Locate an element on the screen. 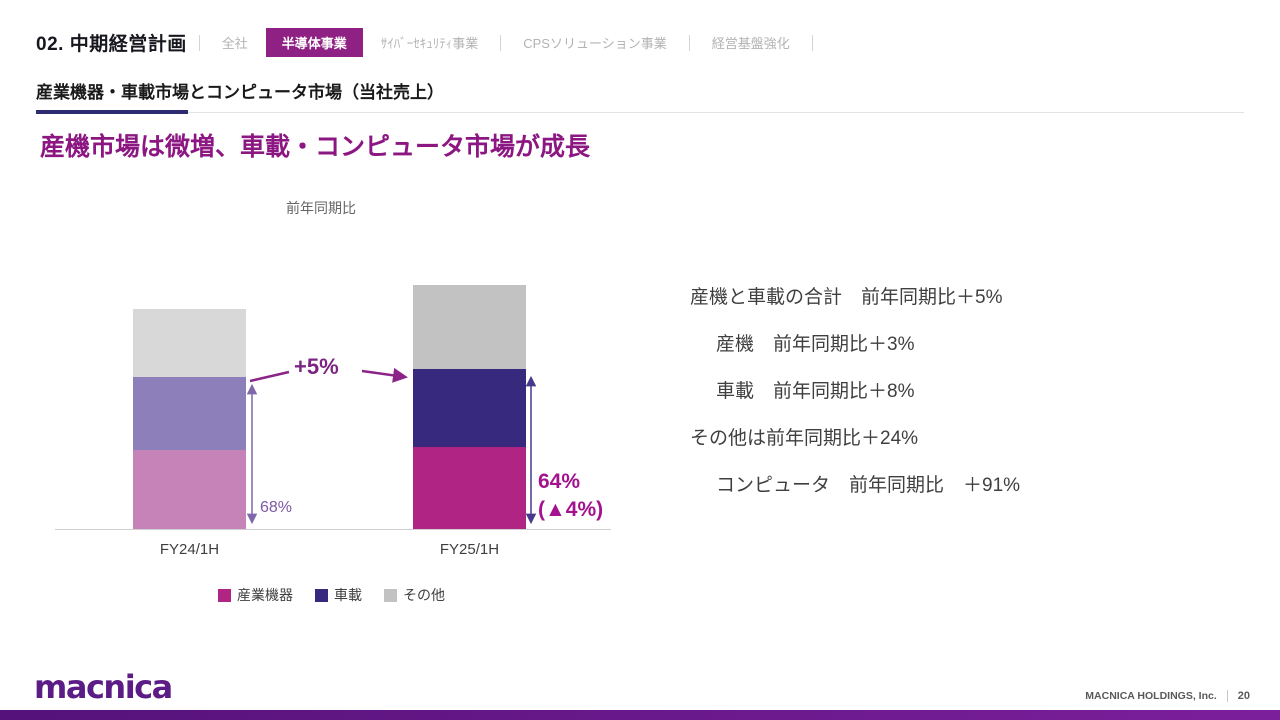  slide-headline: 産機市場は微増、車載・コンピュータ市場が成長 is located at coordinates (315, 147).